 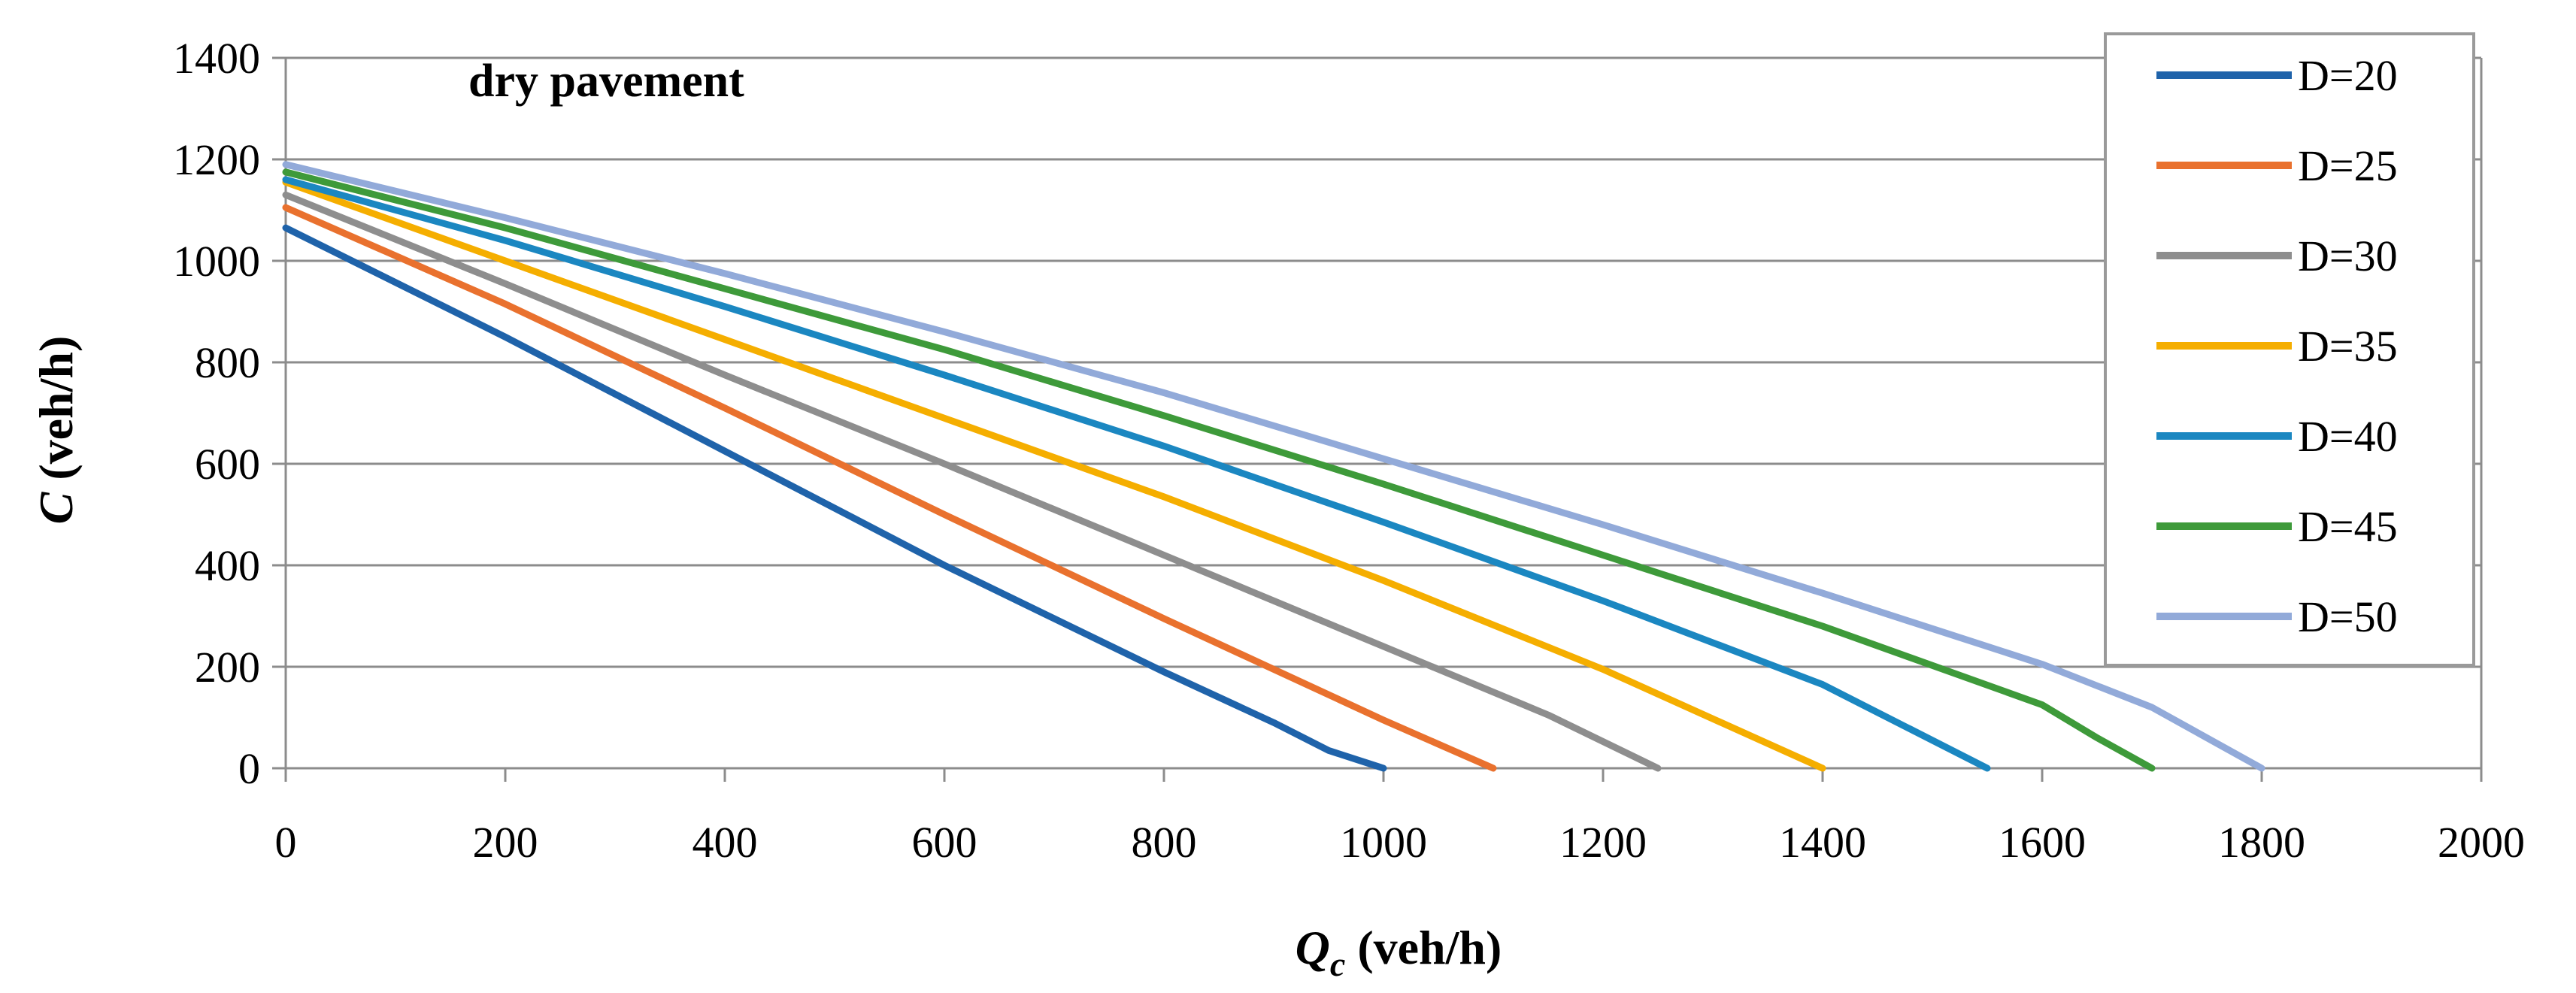 I want to click on legend-label: D=40, so click(x=2348, y=436).